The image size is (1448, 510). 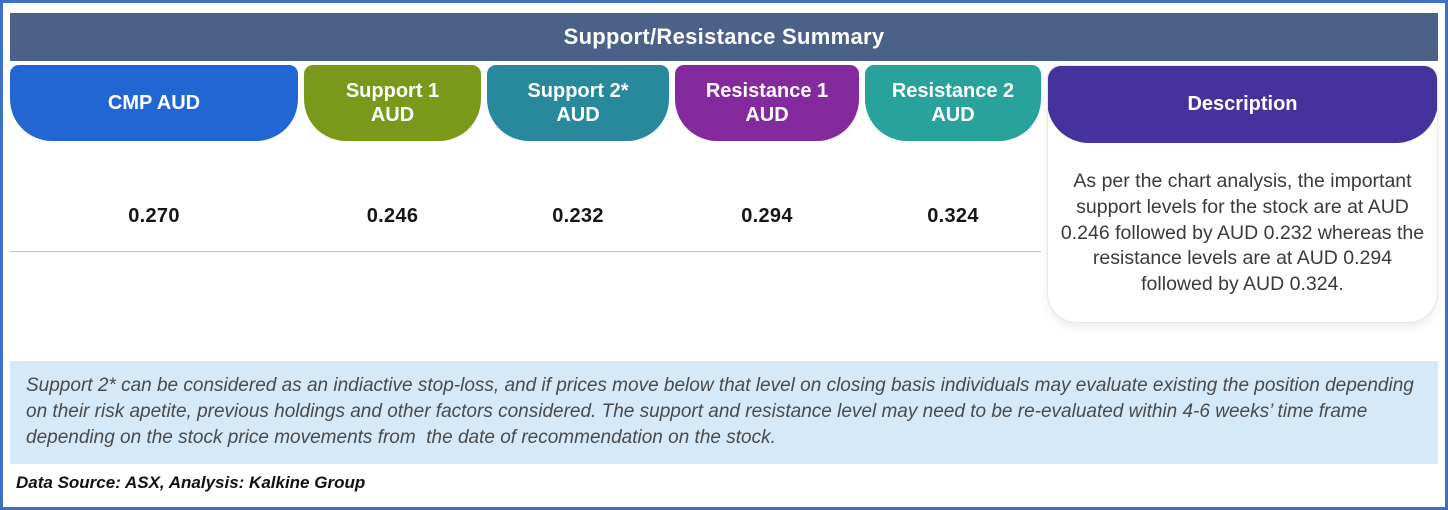 I want to click on column-header-support-2-label: Support 2* AUD, so click(x=578, y=102).